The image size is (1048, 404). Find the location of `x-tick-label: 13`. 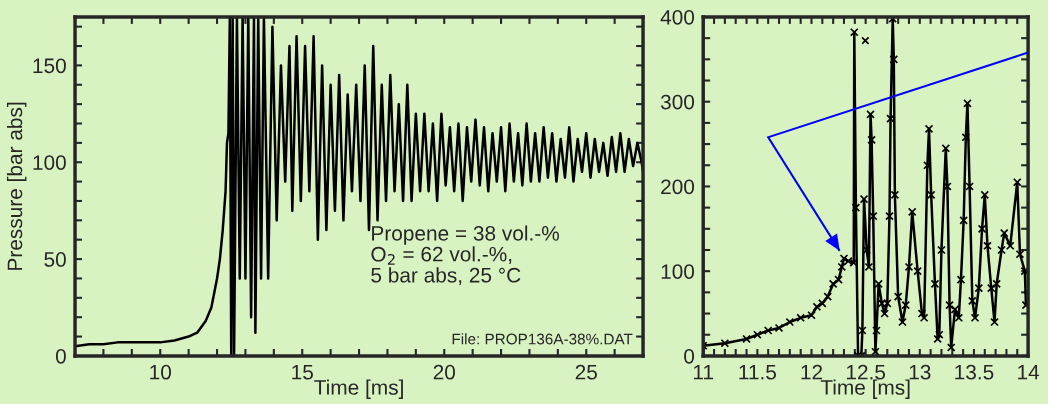

x-tick-label: 13 is located at coordinates (920, 372).